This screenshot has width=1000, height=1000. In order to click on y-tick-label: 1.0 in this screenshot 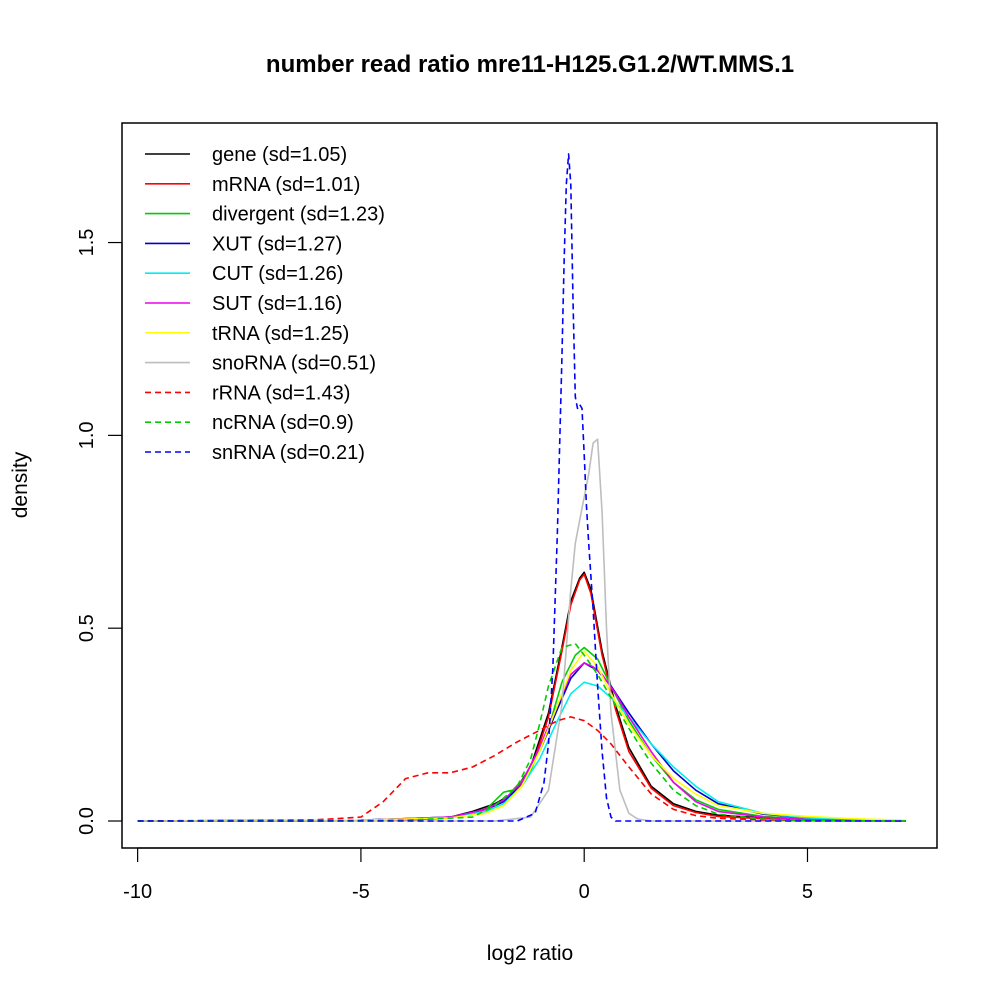, I will do `click(87, 435)`.